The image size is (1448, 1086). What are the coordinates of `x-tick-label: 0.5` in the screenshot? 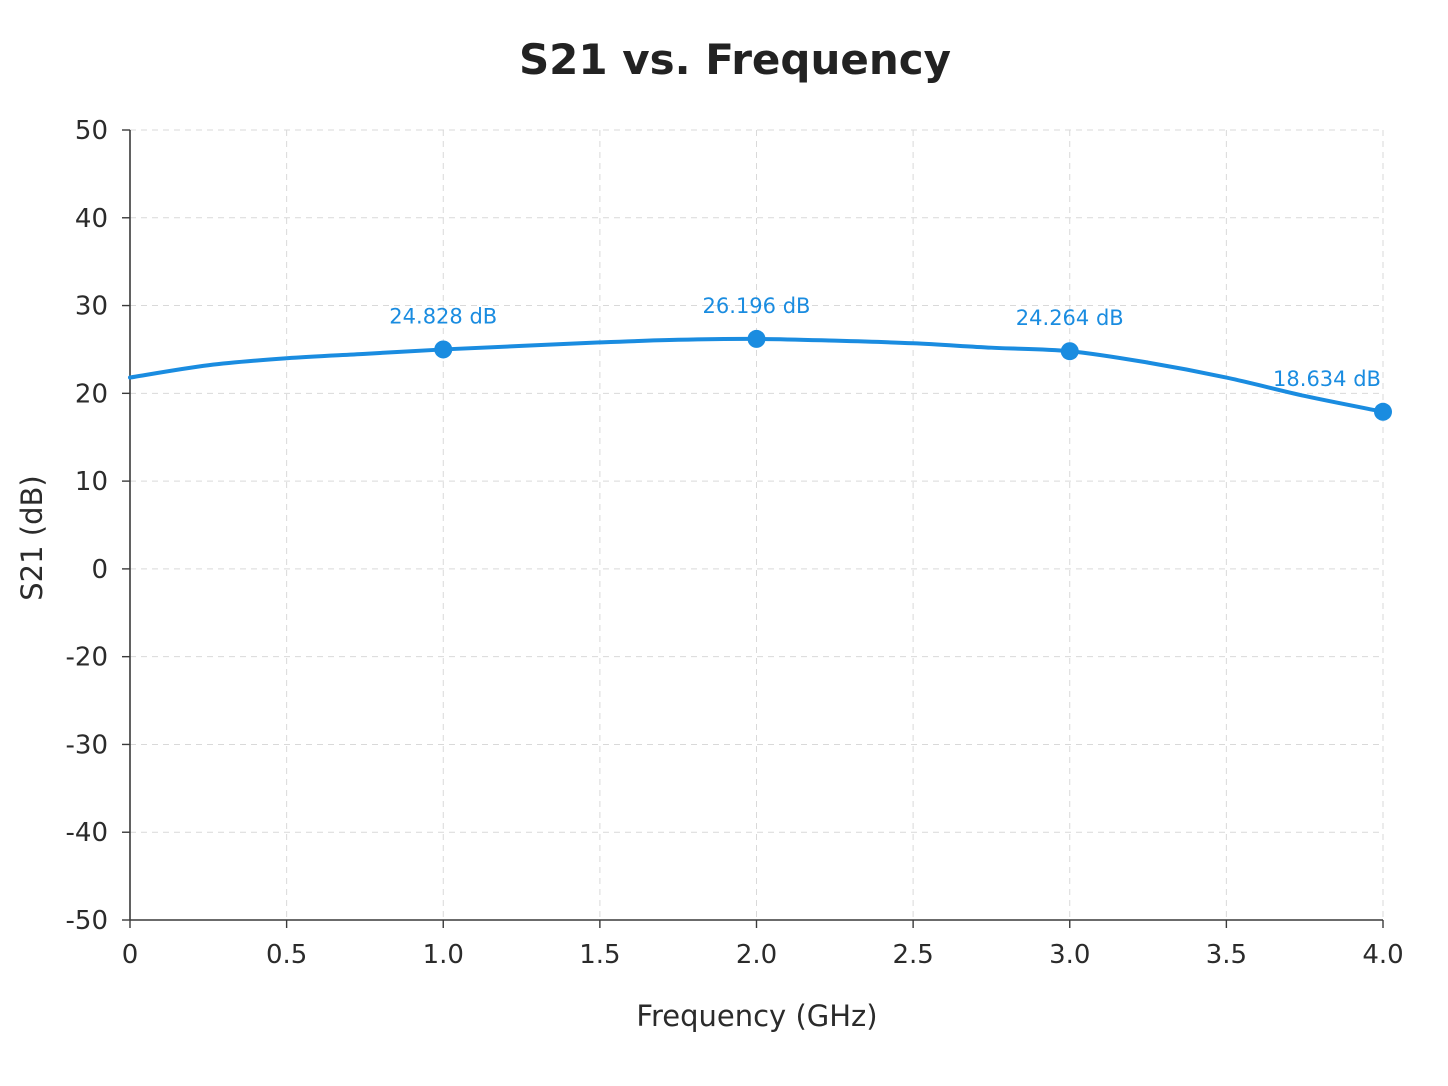 It's located at (286, 955).